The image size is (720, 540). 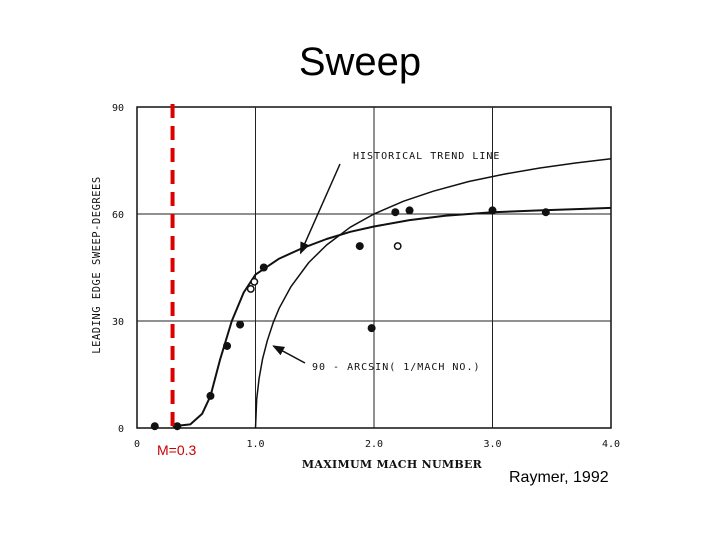 I want to click on arcsin-annotation: 90 - ARCSIN( 1/MACH NO.), so click(x=396, y=367).